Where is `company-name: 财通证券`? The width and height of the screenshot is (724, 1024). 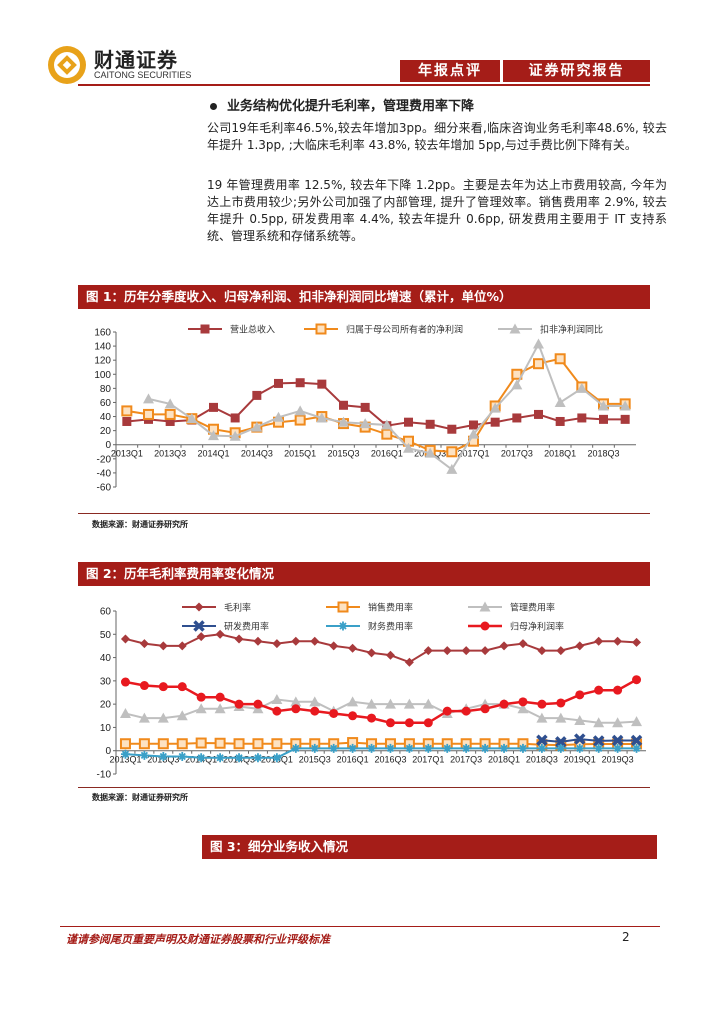
company-name: 财通证券 is located at coordinates (136, 60).